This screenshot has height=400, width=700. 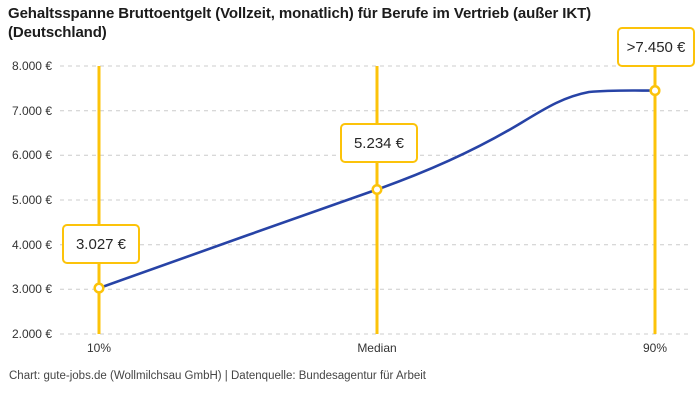 What do you see at coordinates (99, 348) in the screenshot?
I see `x-axis-label-p10: 10%` at bounding box center [99, 348].